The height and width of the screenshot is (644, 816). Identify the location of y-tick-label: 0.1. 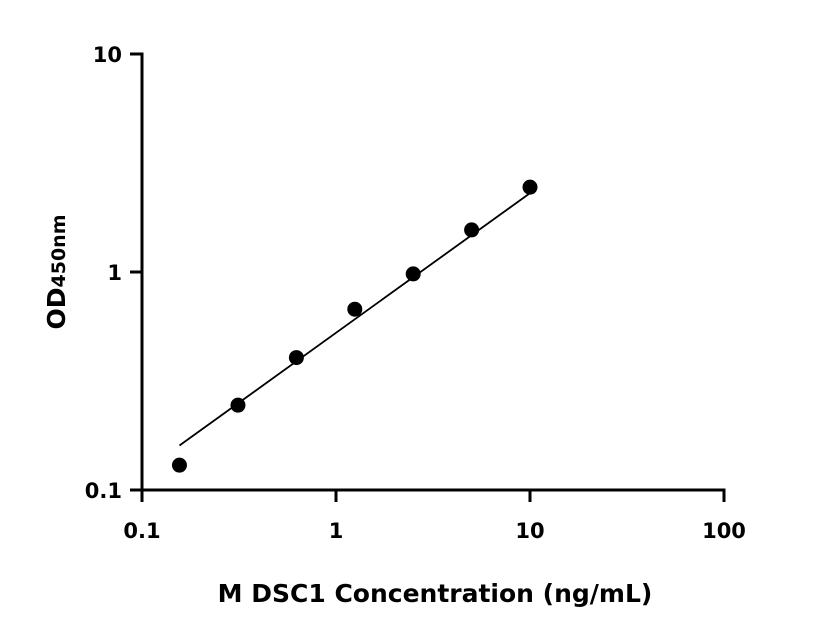
(103, 491).